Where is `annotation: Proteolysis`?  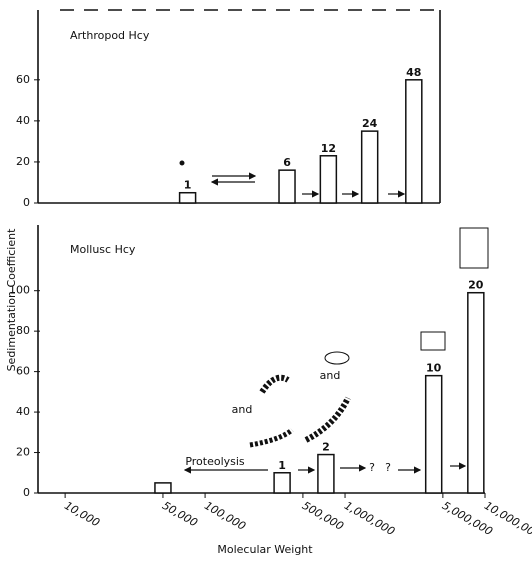
annotation: Proteolysis is located at coordinates (215, 461).